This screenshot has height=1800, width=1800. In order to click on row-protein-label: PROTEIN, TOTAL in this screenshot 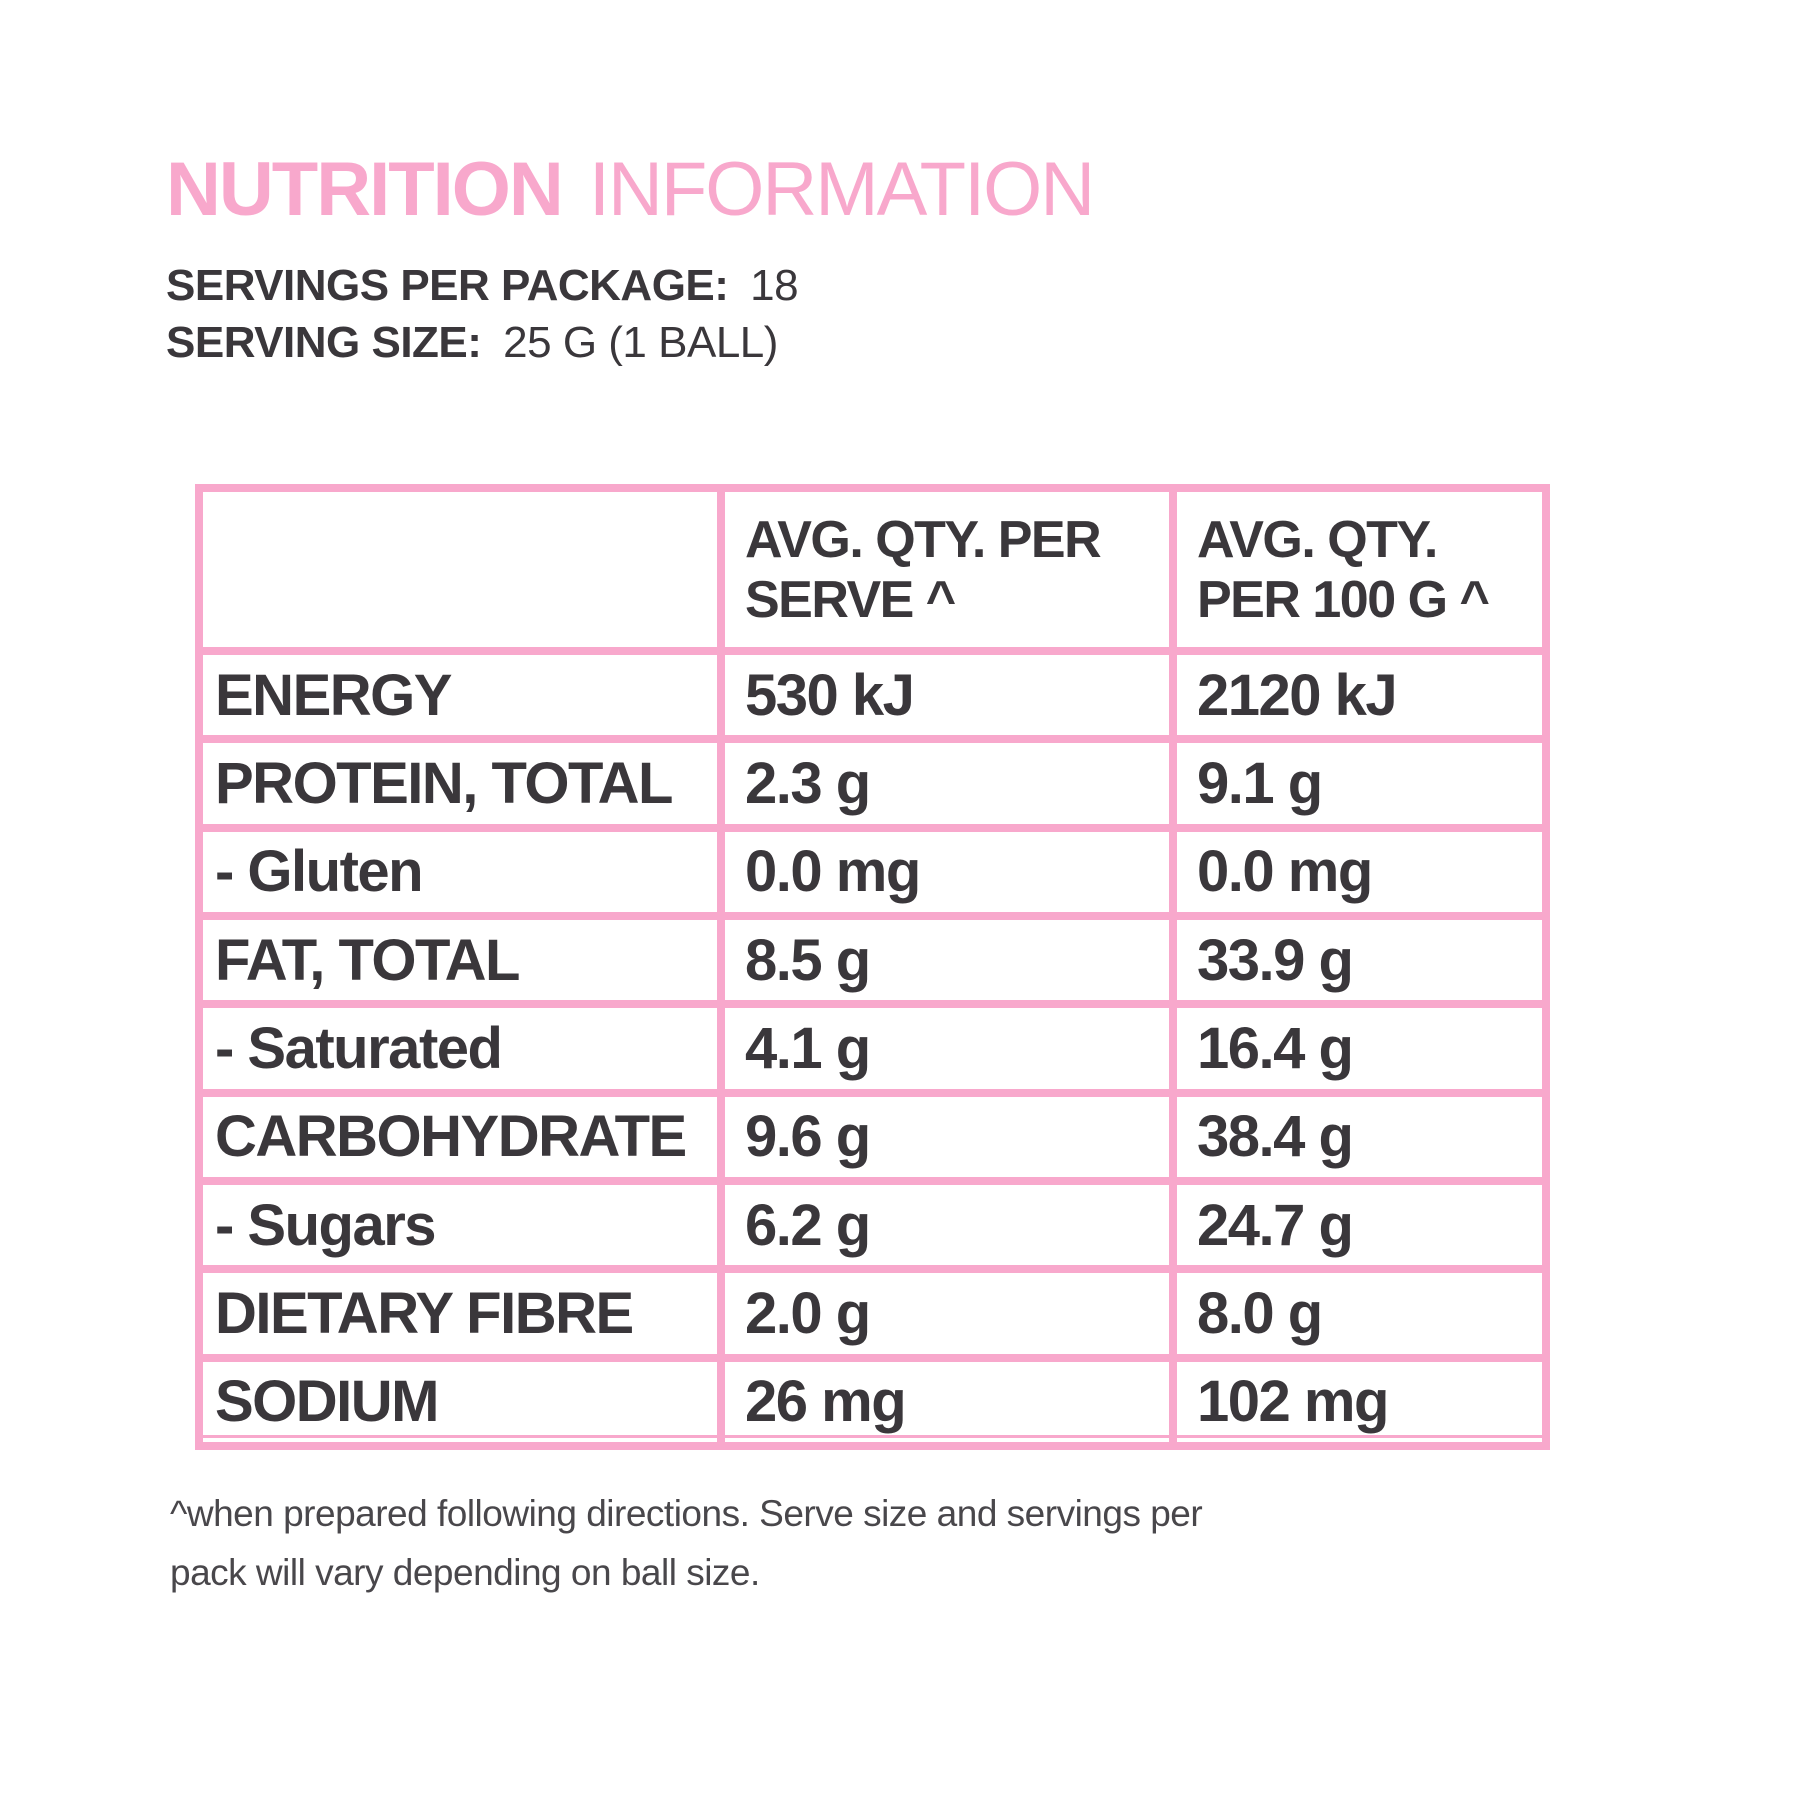, I will do `click(460, 783)`.